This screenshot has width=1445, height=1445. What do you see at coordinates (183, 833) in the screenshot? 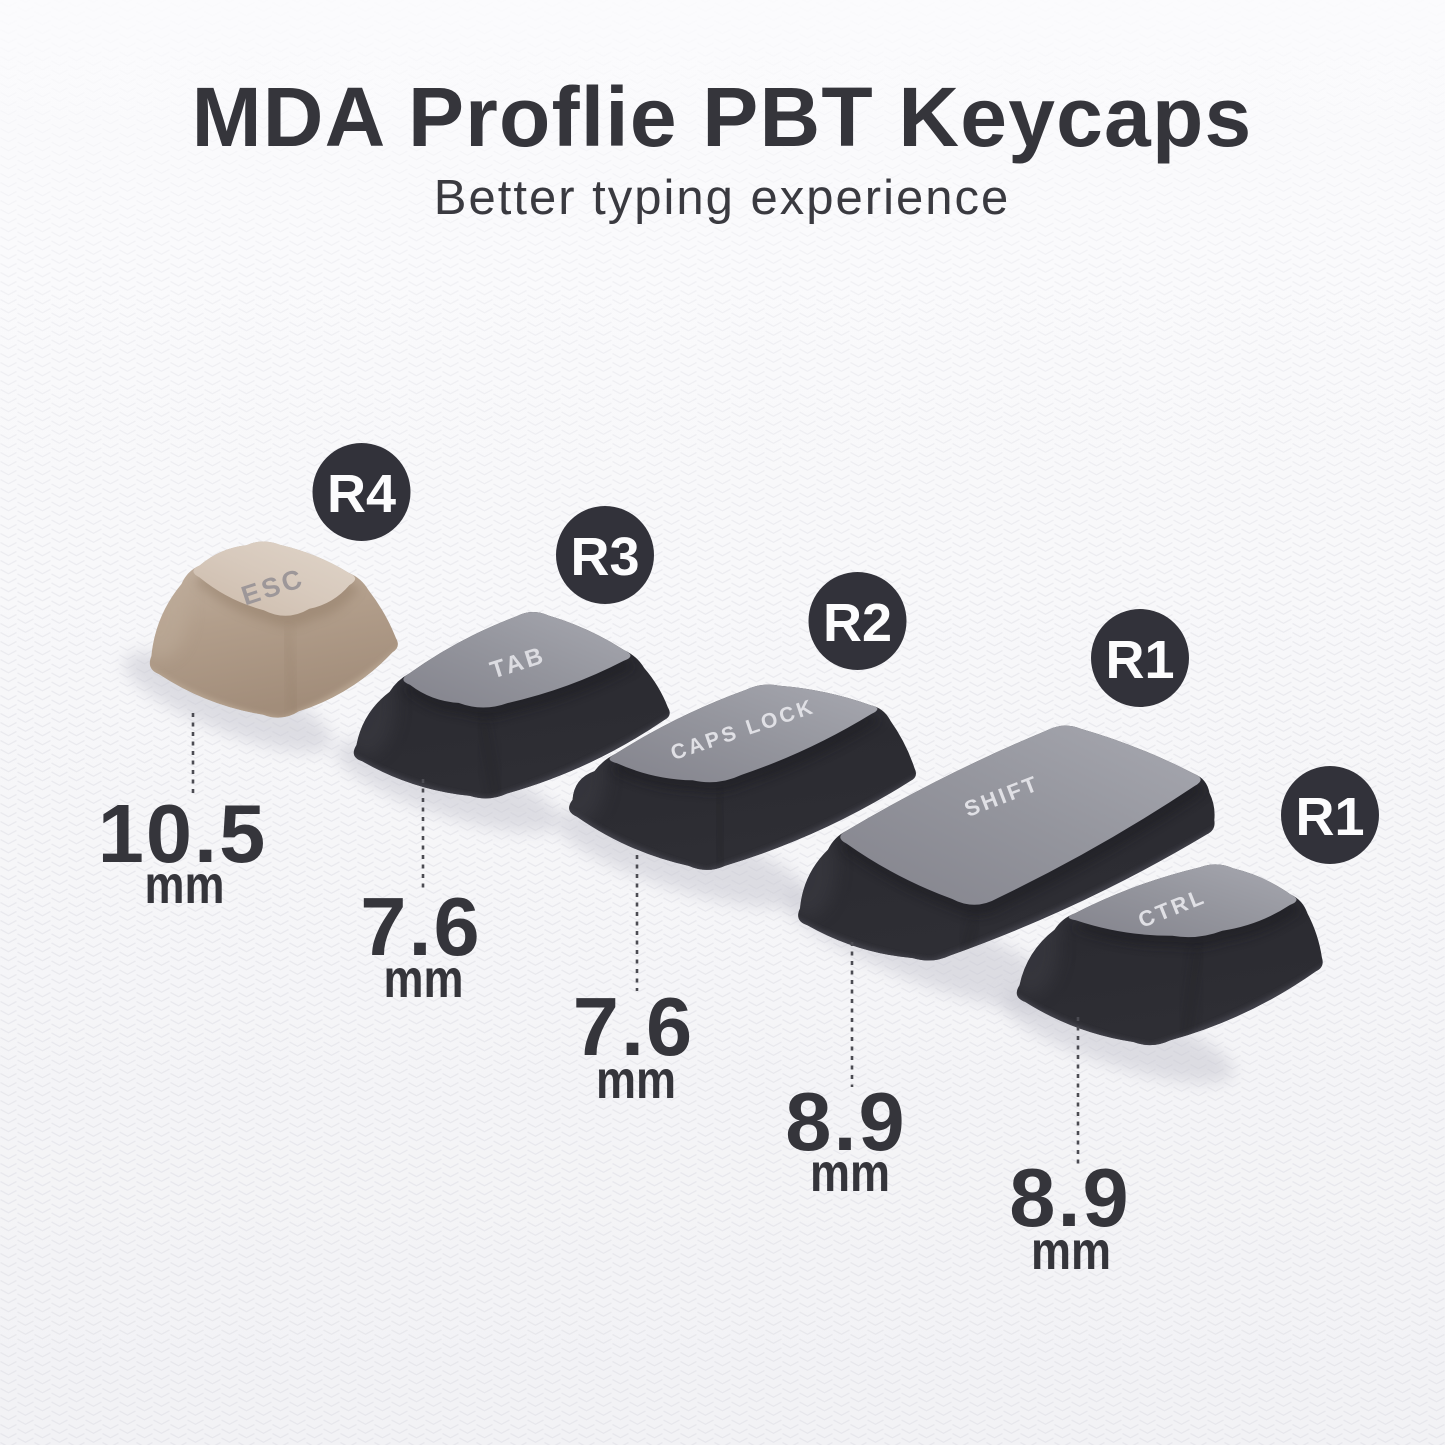
I see `svg-text: 10.5` at bounding box center [183, 833].